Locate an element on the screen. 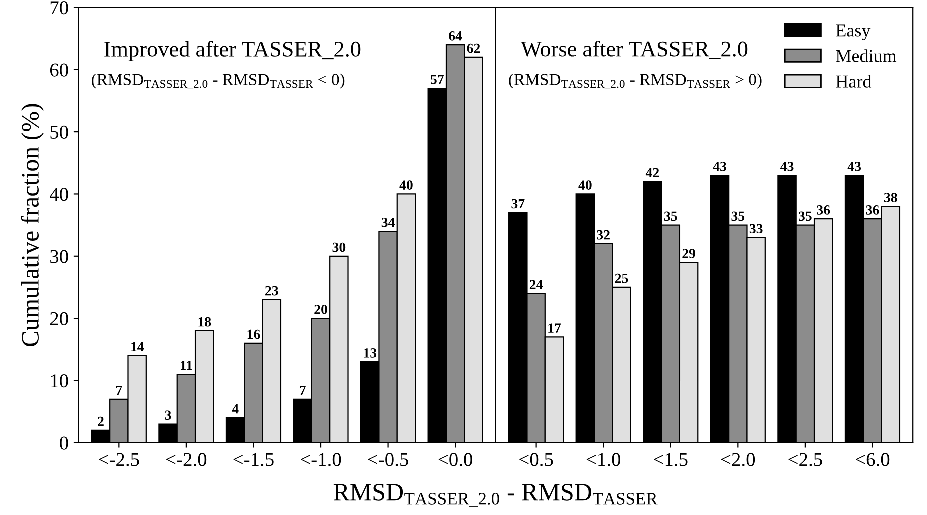 The height and width of the screenshot is (515, 927). annotation: Improved after TASSER_2.0 is located at coordinates (232, 51).